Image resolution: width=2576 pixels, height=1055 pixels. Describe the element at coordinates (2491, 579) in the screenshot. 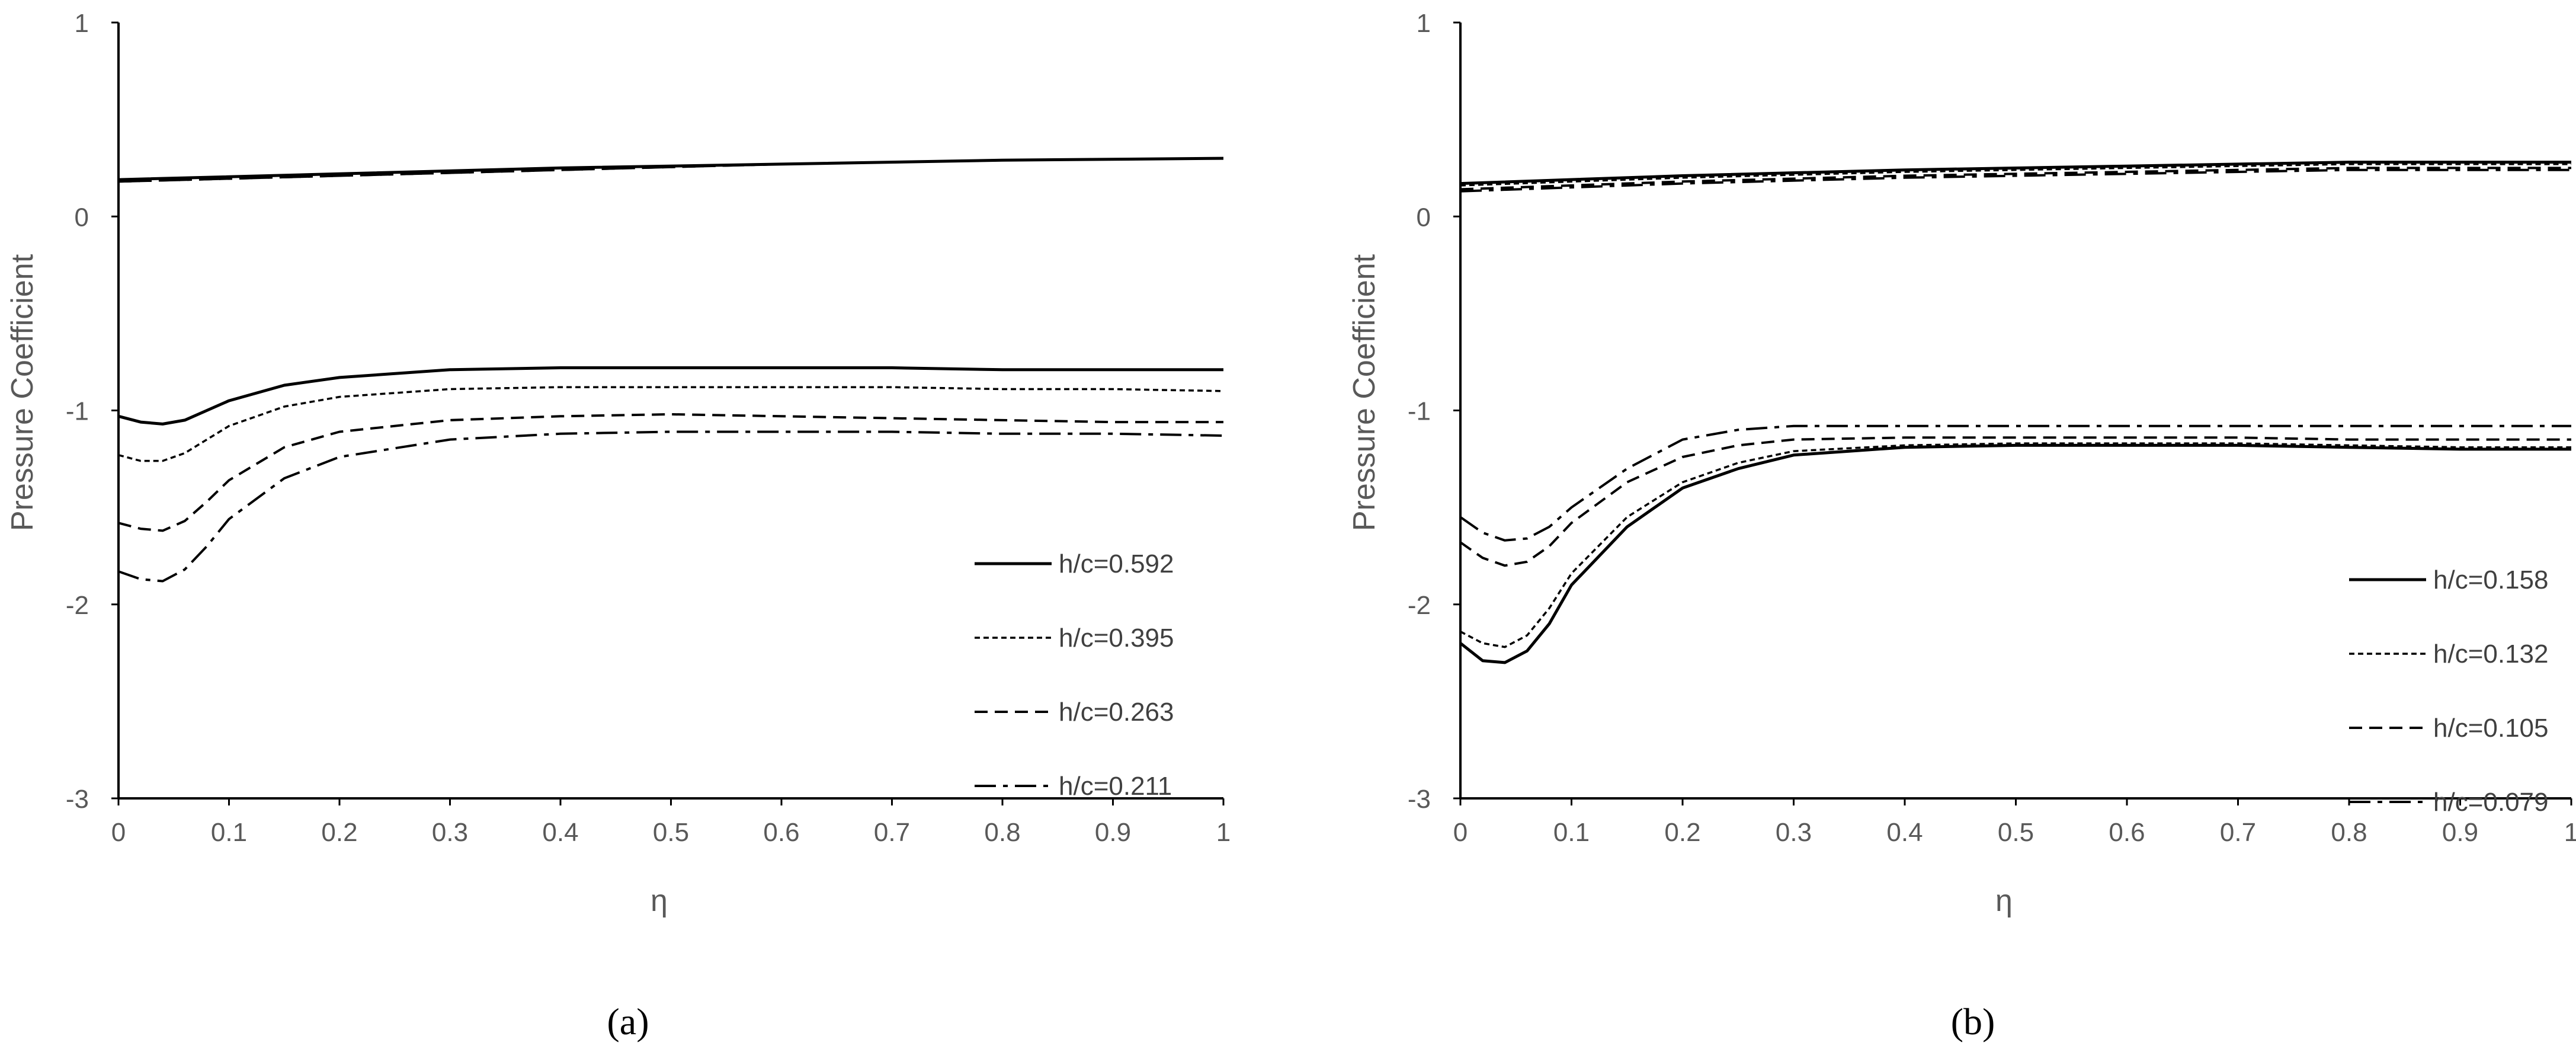

I see `legend-label: h/c=0.158` at that location.